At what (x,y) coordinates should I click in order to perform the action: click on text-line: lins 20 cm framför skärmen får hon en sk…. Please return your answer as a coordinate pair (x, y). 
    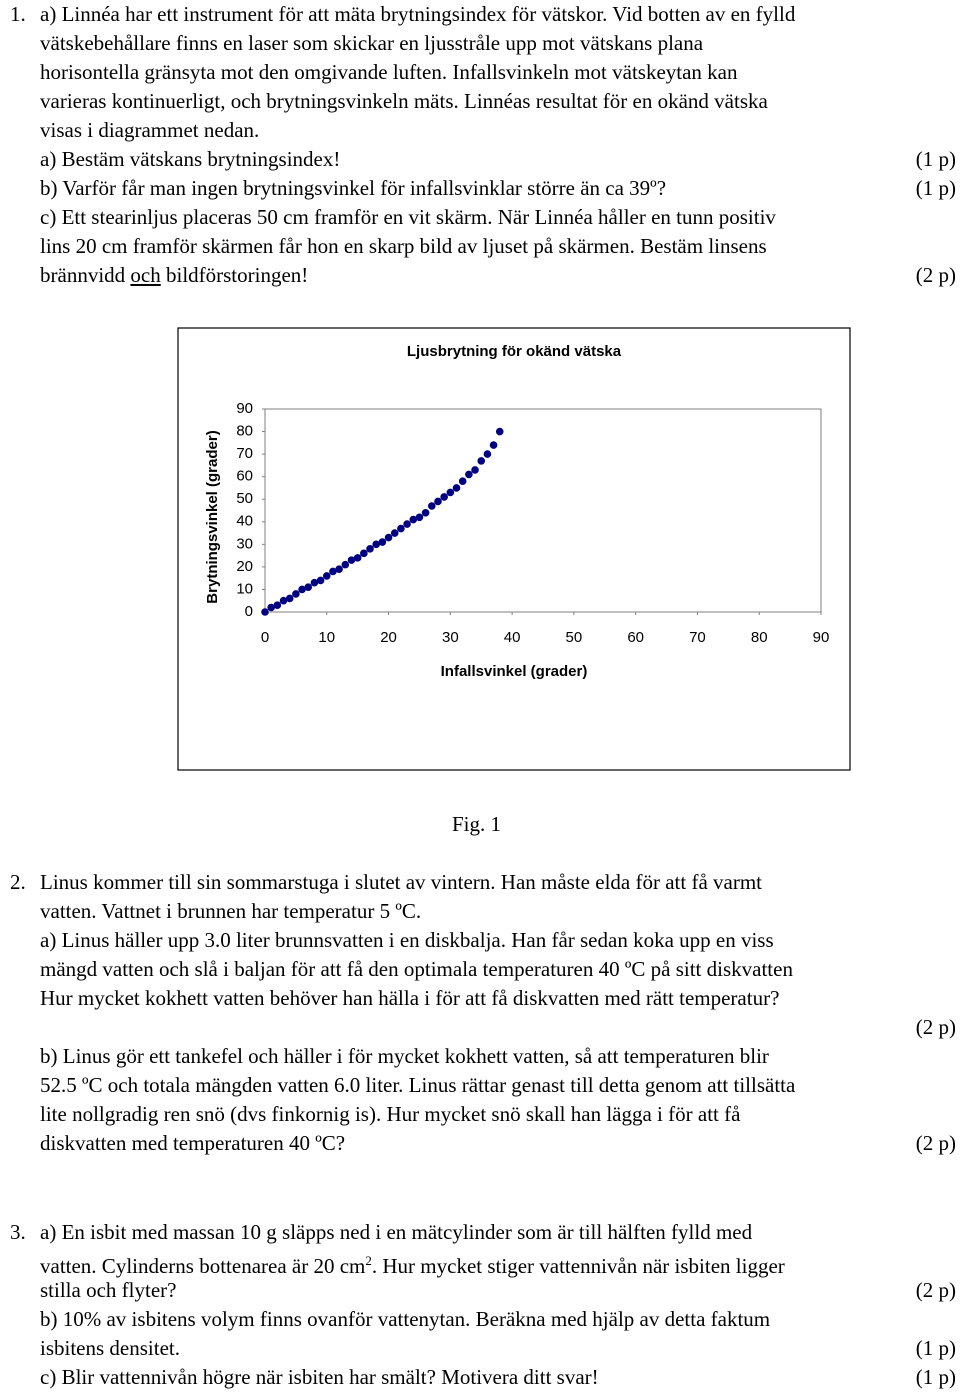
    Looking at the image, I should click on (403, 246).